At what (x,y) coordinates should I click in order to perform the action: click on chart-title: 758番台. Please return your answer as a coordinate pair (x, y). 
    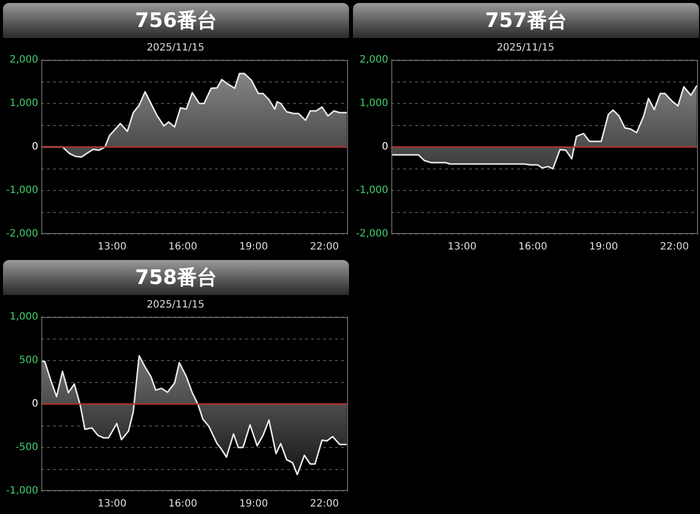
    Looking at the image, I should click on (176, 277).